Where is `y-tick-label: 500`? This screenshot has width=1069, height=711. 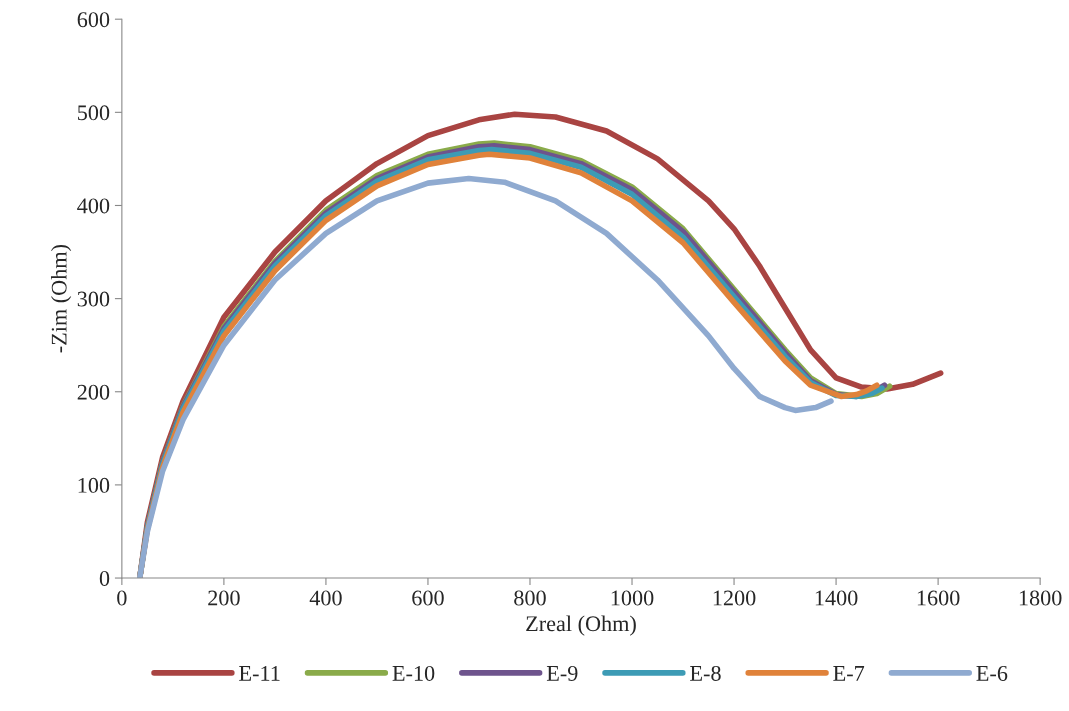 y-tick-label: 500 is located at coordinates (94, 113).